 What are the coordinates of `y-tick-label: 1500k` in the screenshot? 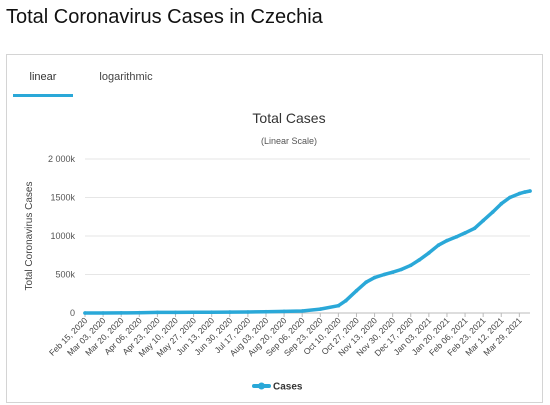 It's located at (62, 198).